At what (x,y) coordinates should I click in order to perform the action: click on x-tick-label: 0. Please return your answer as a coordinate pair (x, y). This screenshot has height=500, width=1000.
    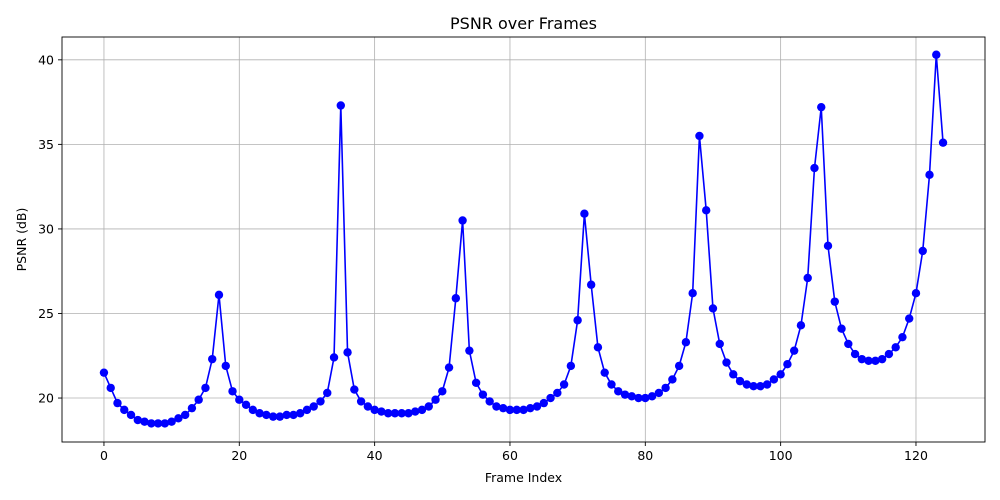
    Looking at the image, I should click on (104, 455).